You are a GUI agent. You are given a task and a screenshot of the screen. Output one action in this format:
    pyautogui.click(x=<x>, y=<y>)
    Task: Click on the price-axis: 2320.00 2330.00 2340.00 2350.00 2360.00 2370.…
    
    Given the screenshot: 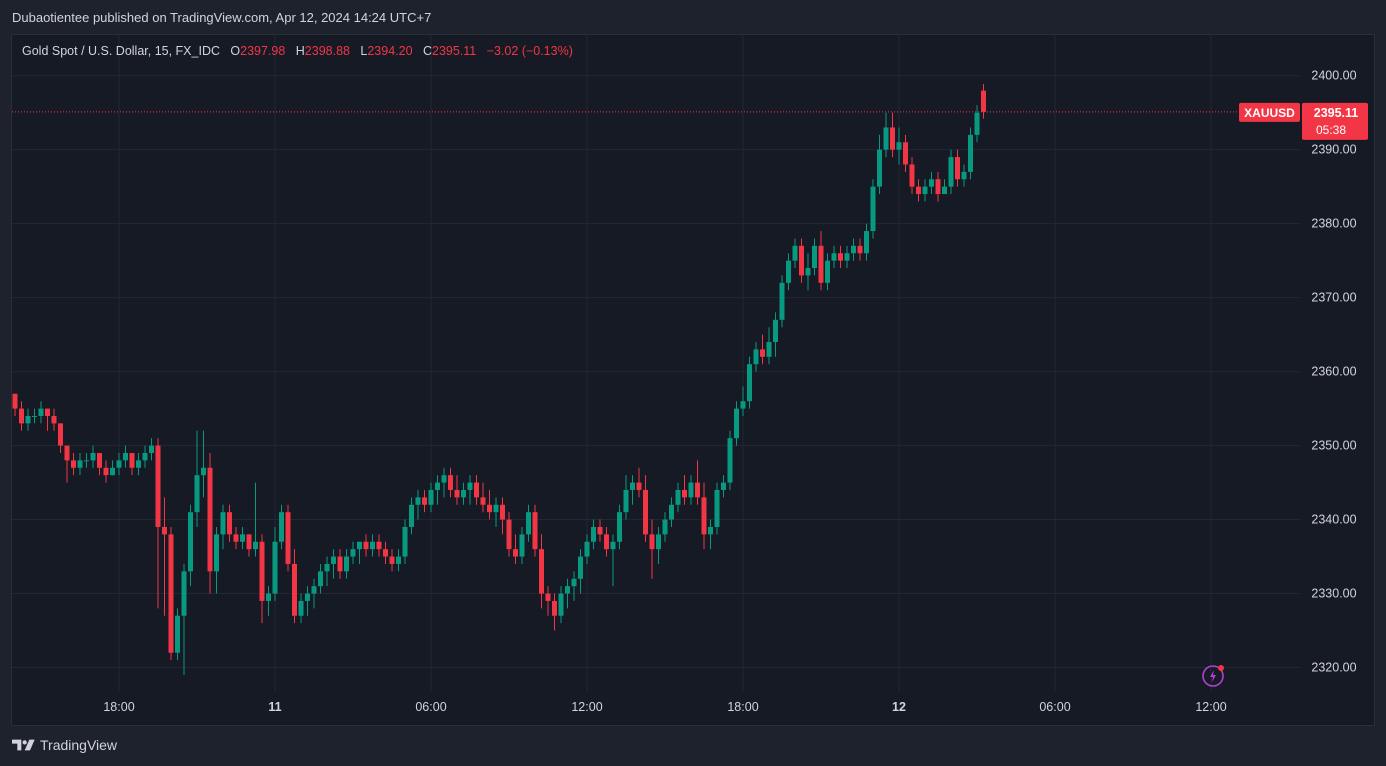 What is the action you would take?
    pyautogui.click(x=1333, y=372)
    